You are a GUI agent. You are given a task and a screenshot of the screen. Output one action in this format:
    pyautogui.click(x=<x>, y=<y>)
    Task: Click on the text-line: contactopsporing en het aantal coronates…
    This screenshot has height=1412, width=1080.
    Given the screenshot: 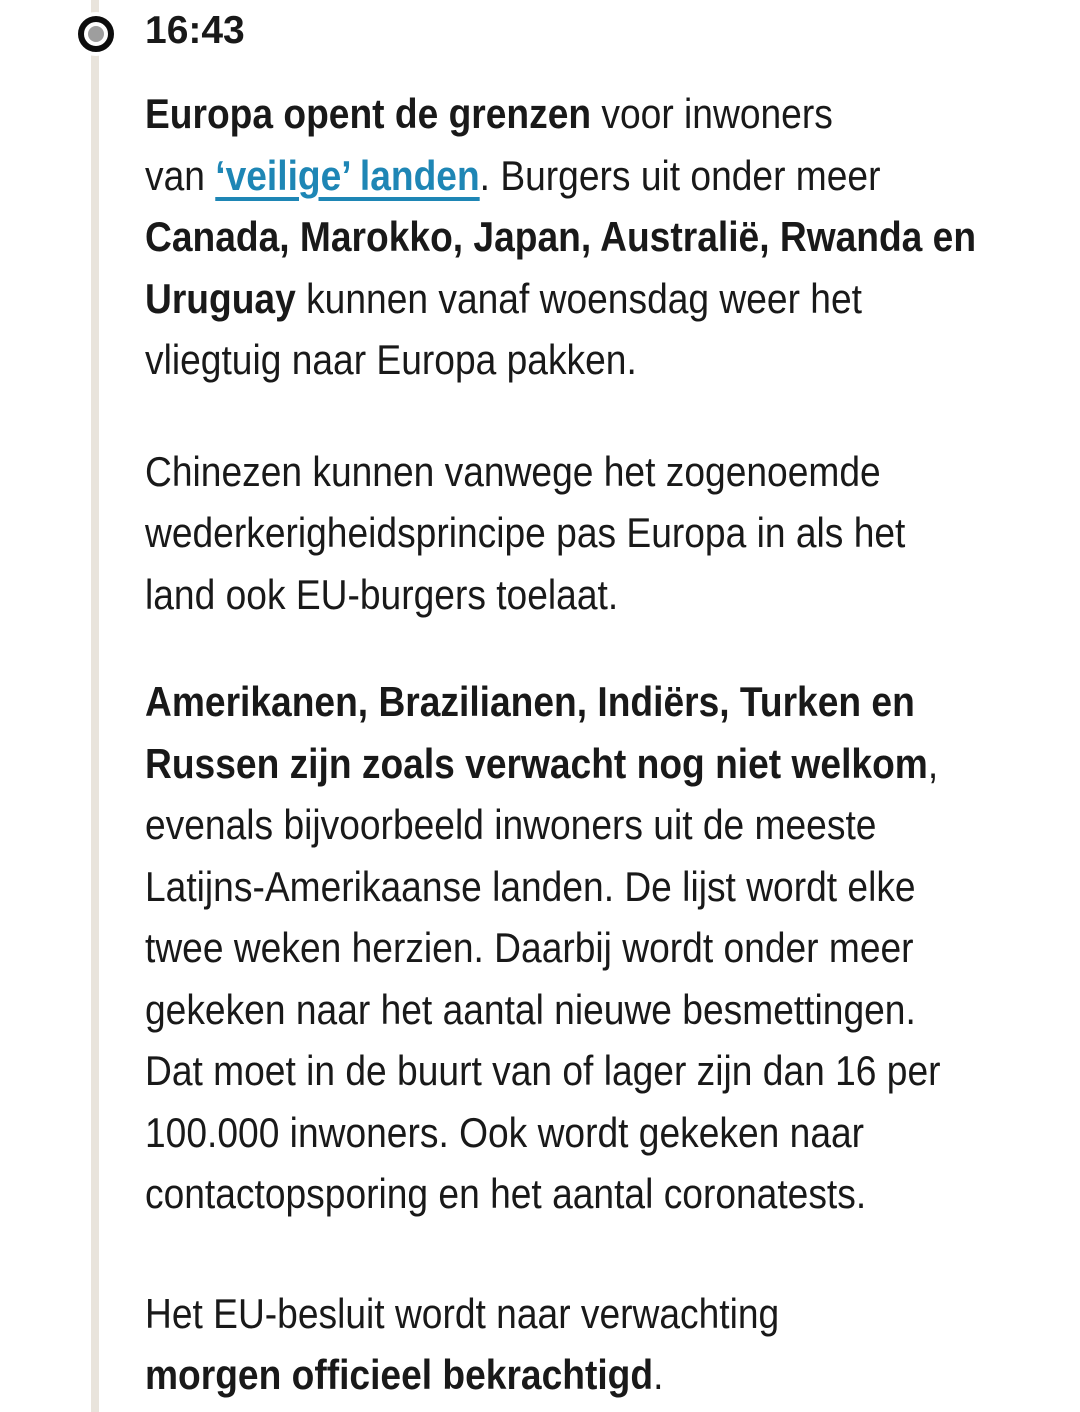 What is the action you would take?
    pyautogui.click(x=612, y=1194)
    